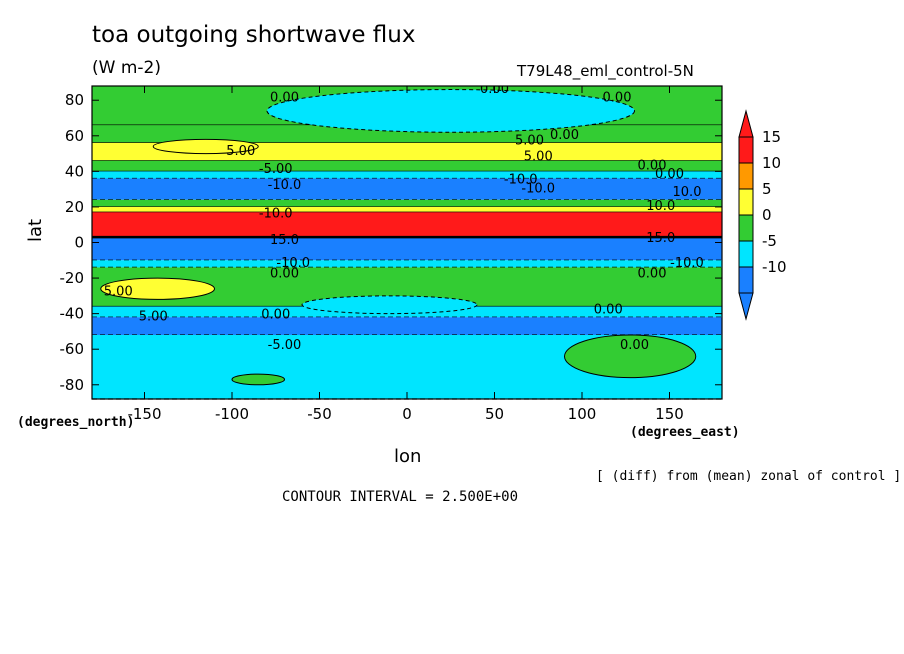  I want to click on contour-label-5: 5.00, so click(240, 151).